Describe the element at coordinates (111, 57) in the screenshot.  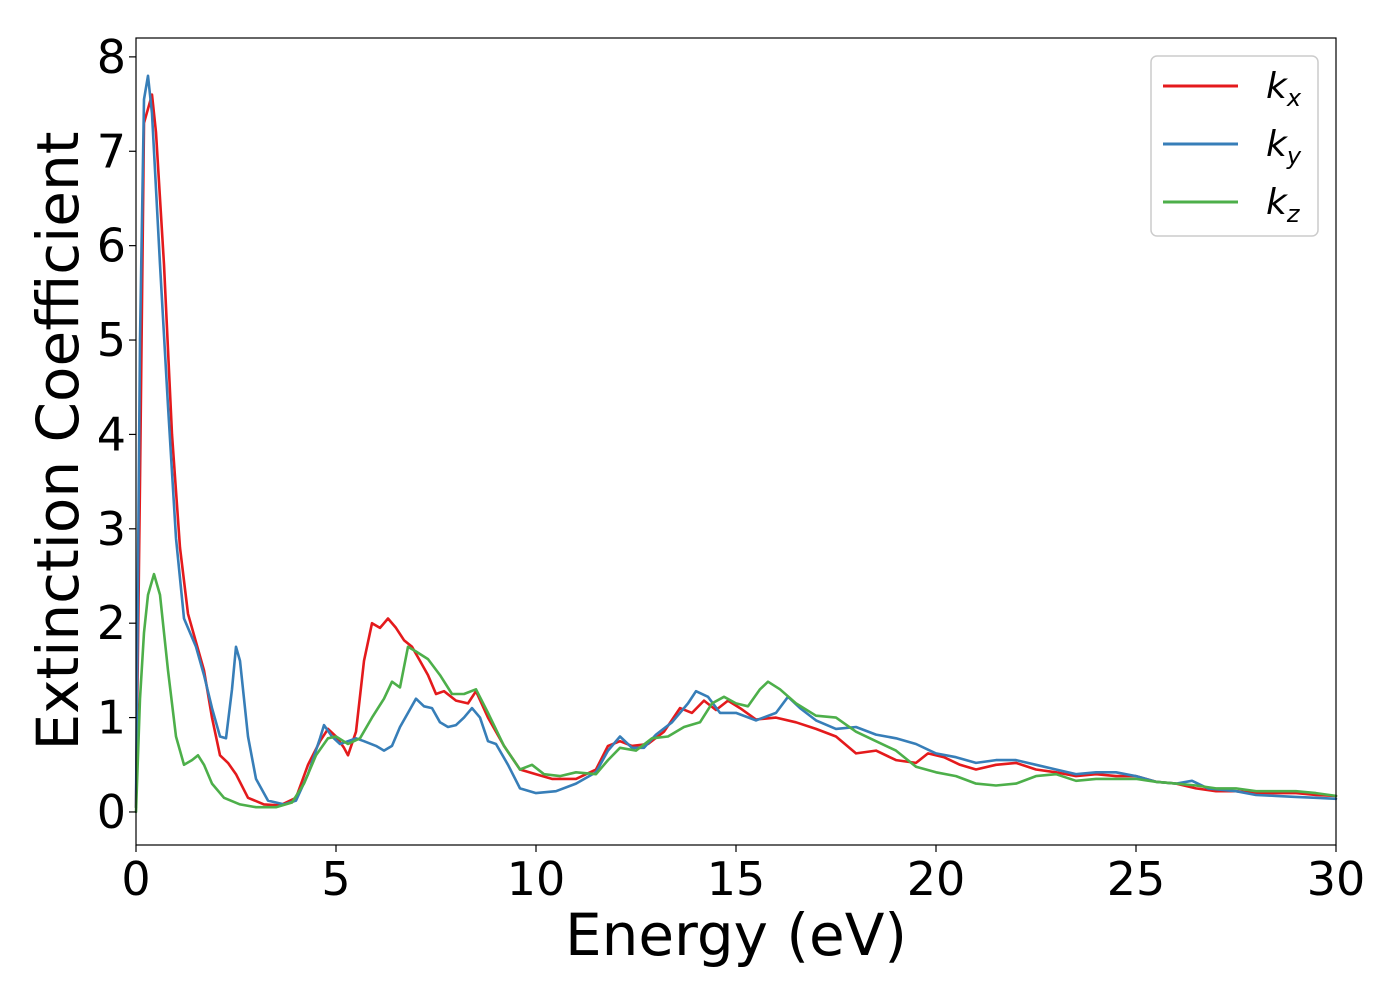
I see `y-tick-label: 8` at that location.